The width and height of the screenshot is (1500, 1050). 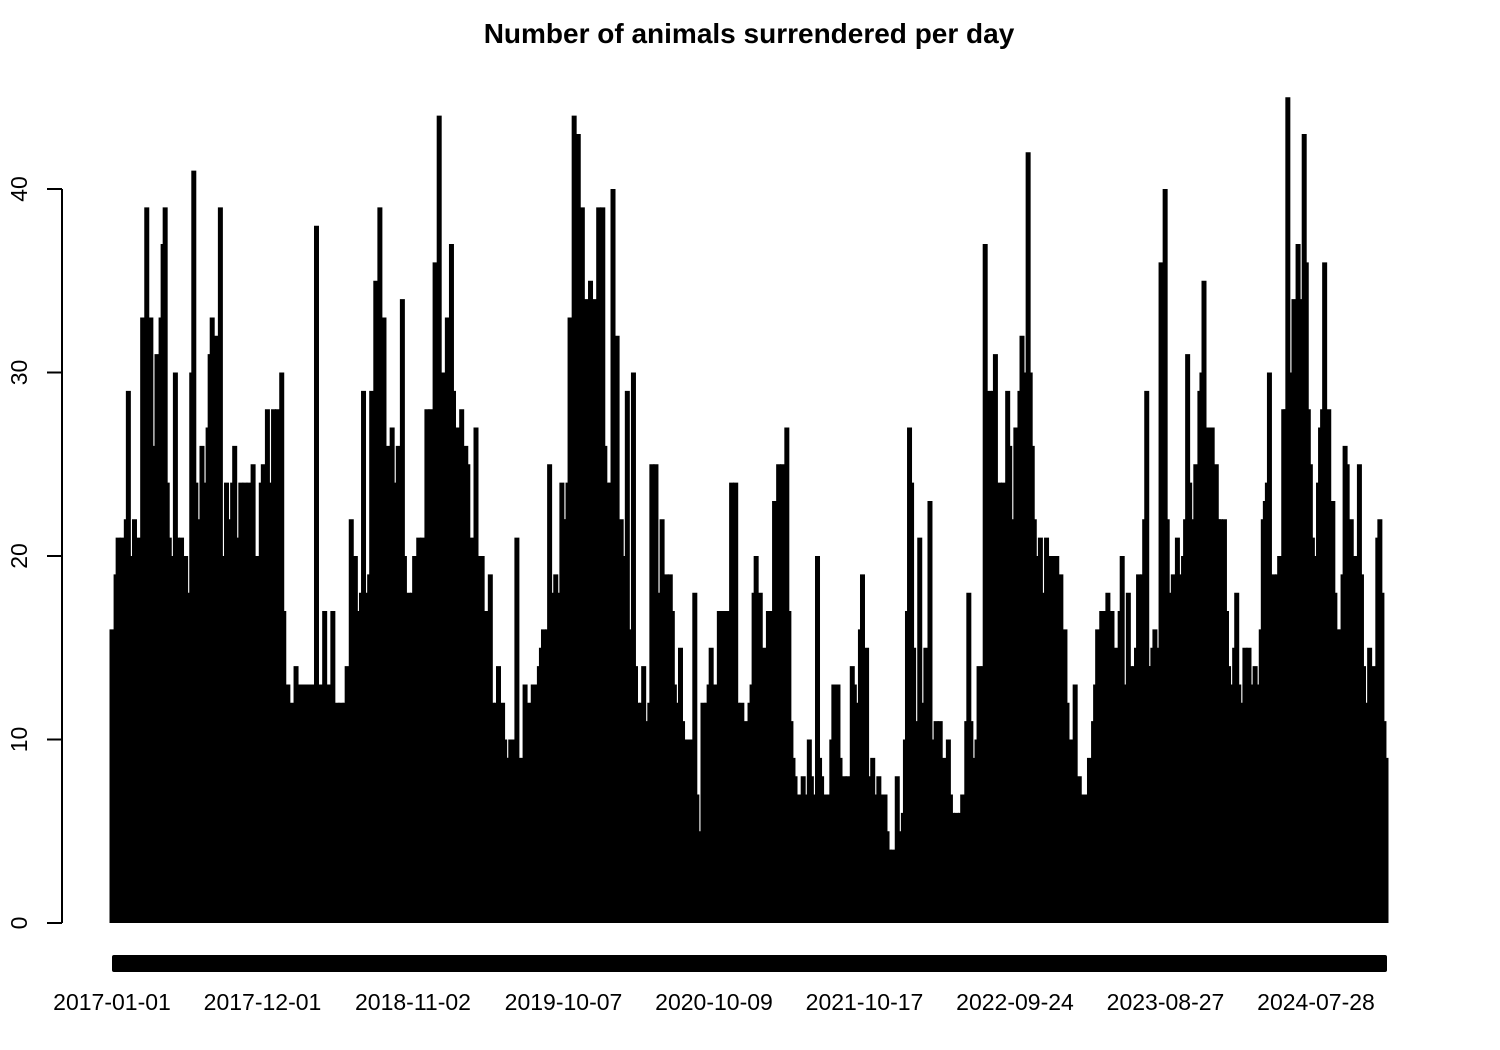 What do you see at coordinates (865, 1002) in the screenshot?
I see `x-tick-label: 2021-10-17` at bounding box center [865, 1002].